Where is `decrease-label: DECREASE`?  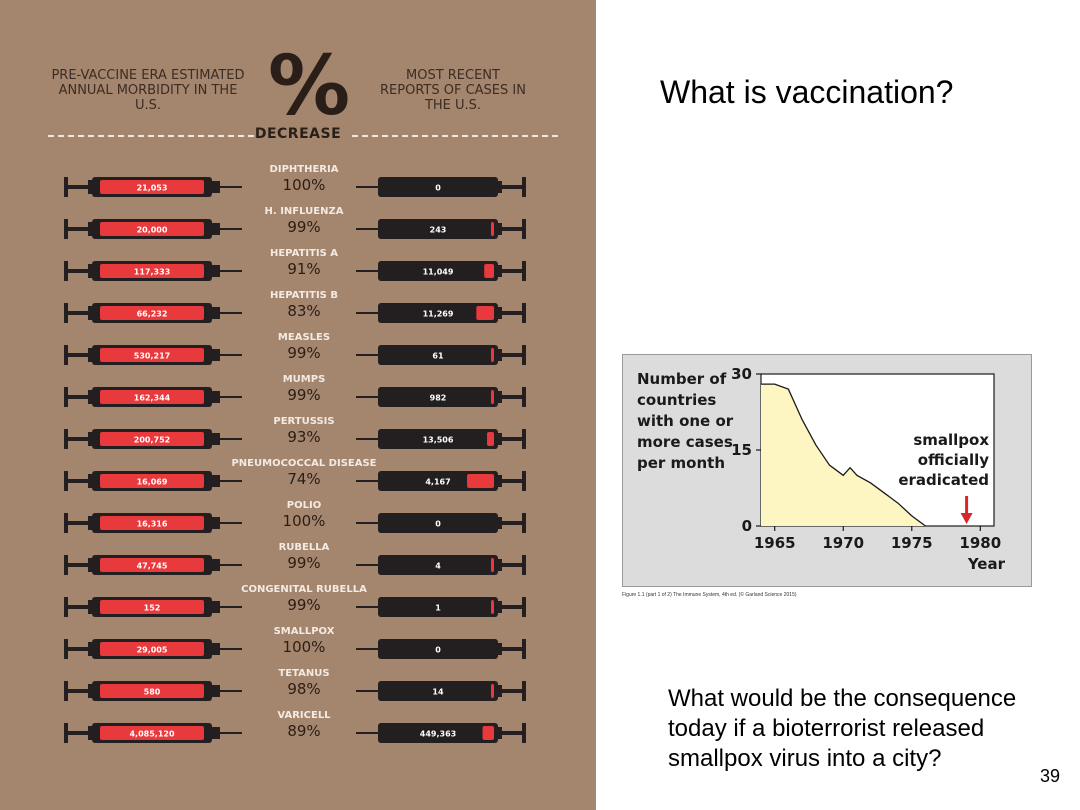 decrease-label: DECREASE is located at coordinates (298, 134).